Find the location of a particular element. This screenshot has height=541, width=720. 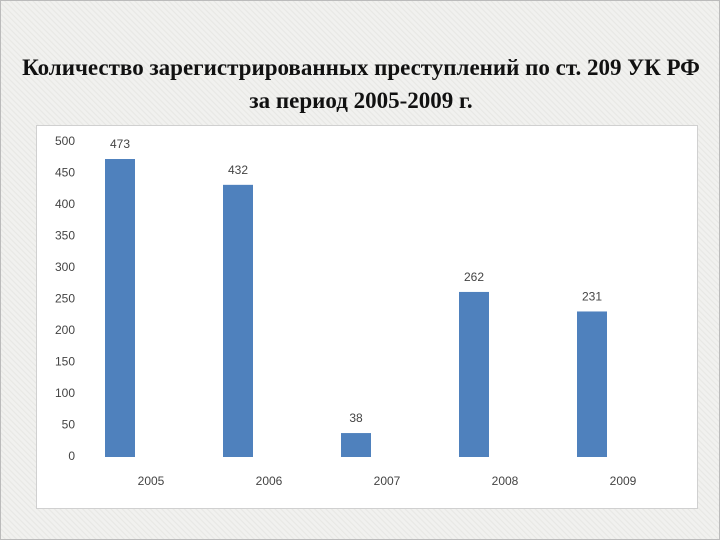

data-label: 262 is located at coordinates (474, 277).